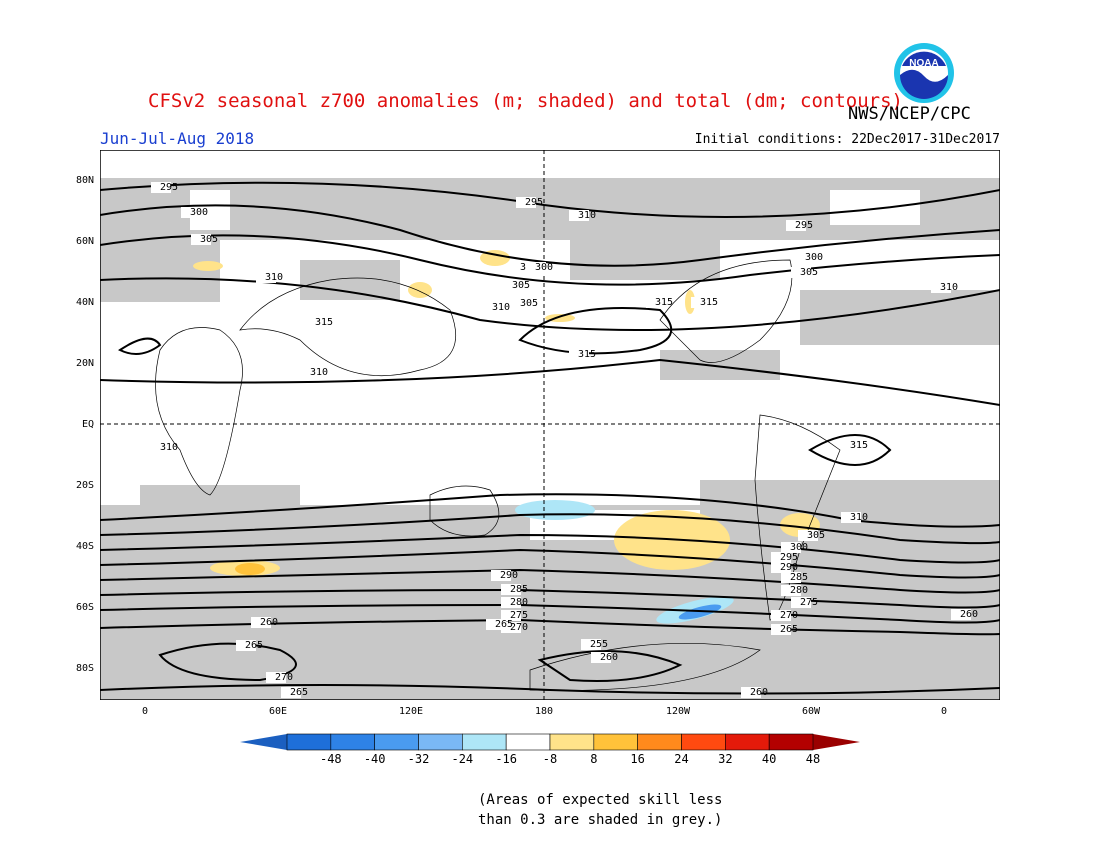 The width and height of the screenshot is (1100, 850). What do you see at coordinates (84, 241) in the screenshot?
I see `lat-label-60n: 60N` at bounding box center [84, 241].